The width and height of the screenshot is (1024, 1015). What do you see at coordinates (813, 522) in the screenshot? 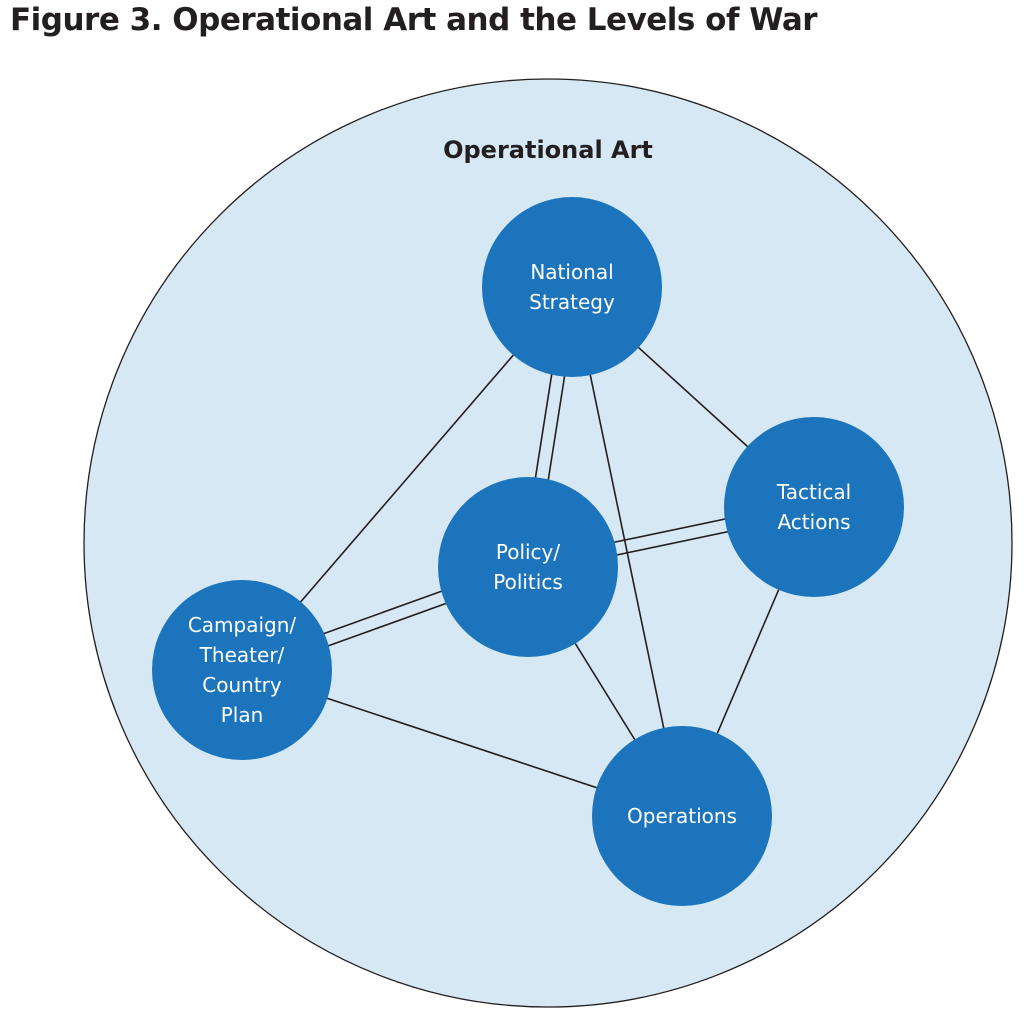
I see `node-label: Actions` at bounding box center [813, 522].